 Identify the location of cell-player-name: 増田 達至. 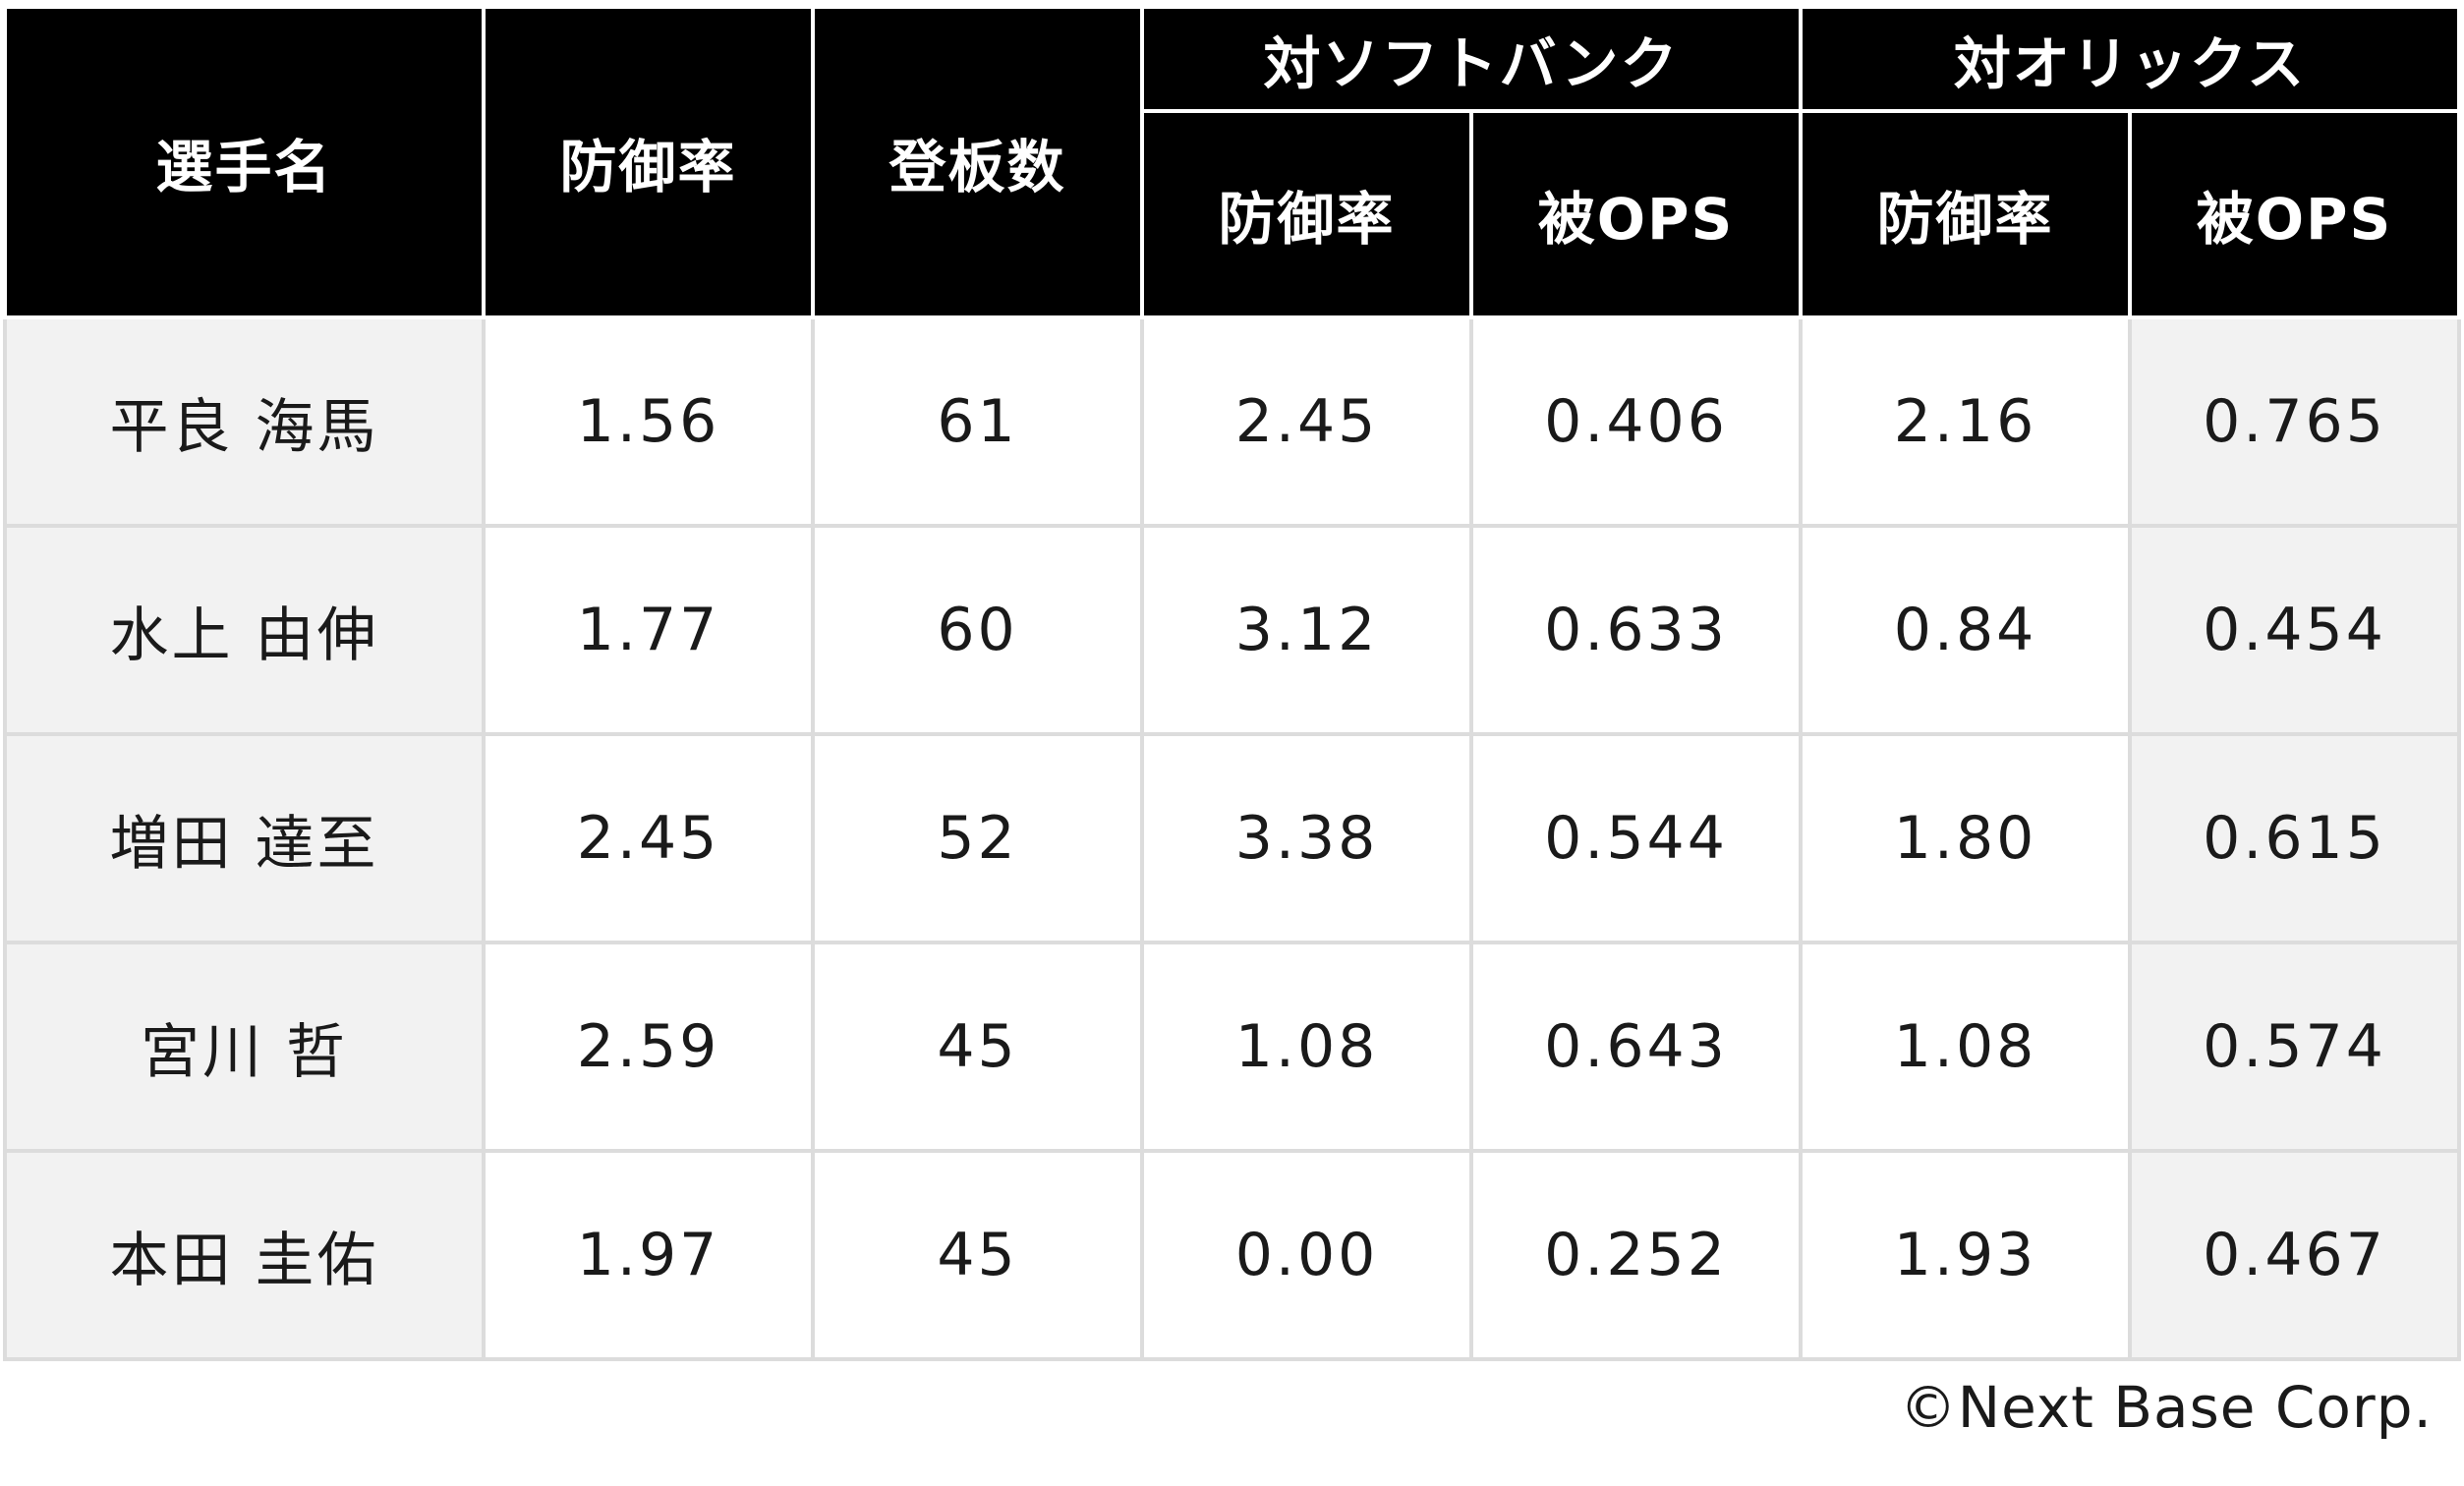
(244, 838).